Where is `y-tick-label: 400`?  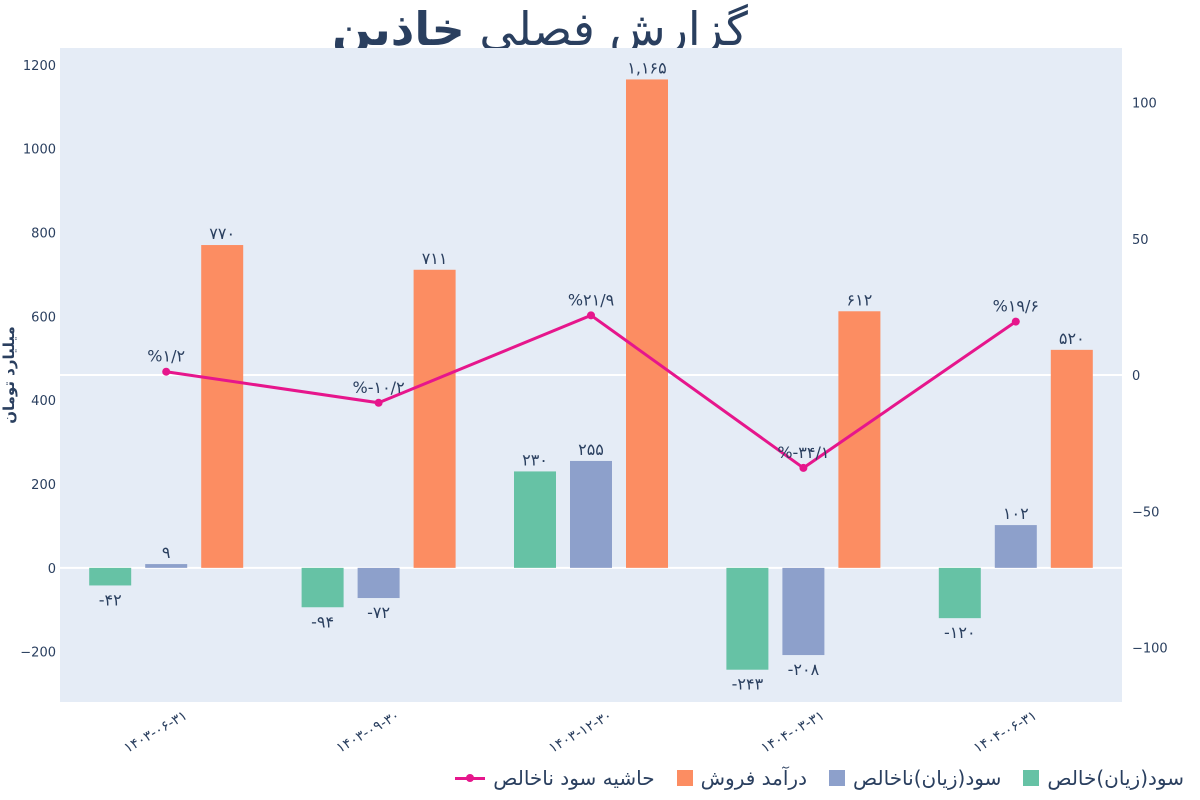
y-tick-label: 400 is located at coordinates (43, 401).